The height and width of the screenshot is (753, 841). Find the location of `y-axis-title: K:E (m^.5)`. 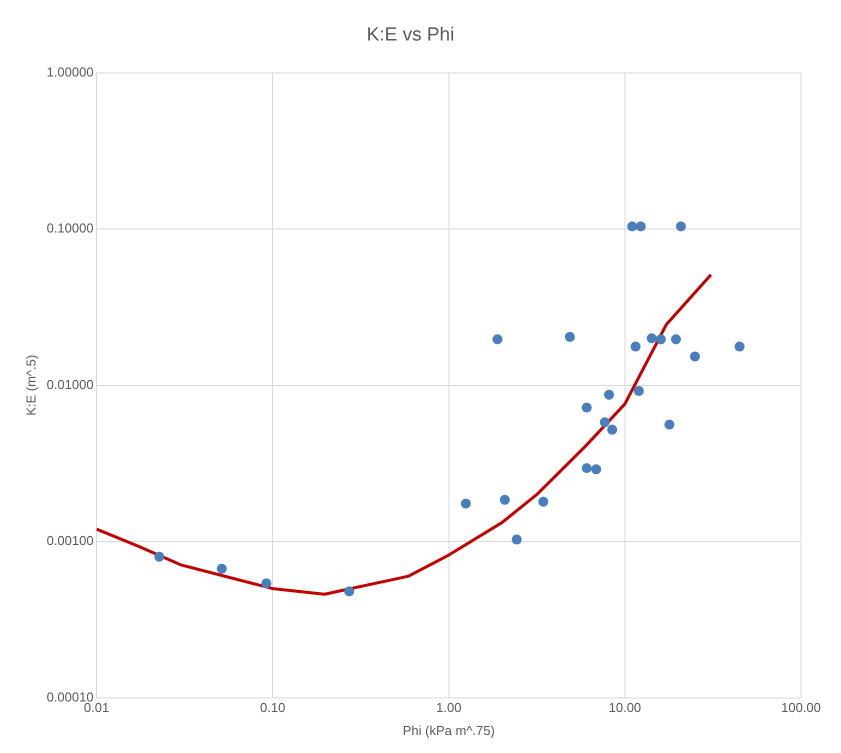

y-axis-title: K:E (m^.5) is located at coordinates (30, 385).